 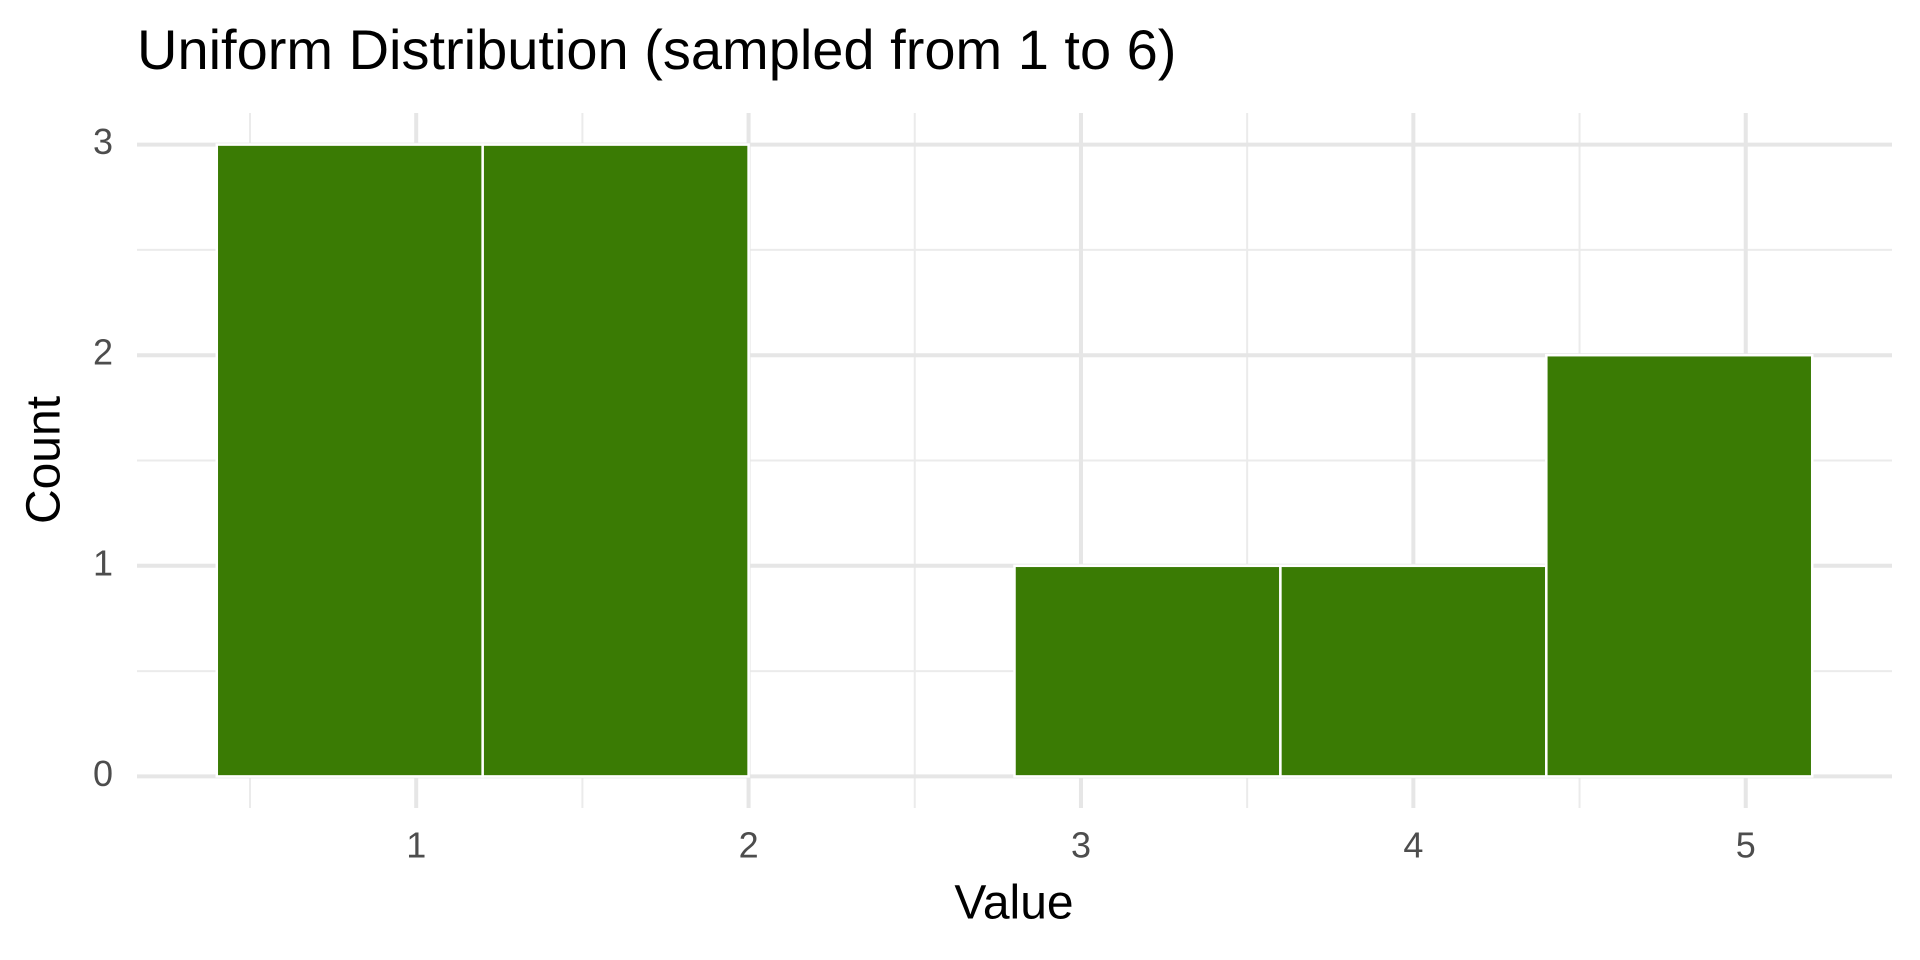 I want to click on x-axis-title: Value, so click(x=1013, y=903).